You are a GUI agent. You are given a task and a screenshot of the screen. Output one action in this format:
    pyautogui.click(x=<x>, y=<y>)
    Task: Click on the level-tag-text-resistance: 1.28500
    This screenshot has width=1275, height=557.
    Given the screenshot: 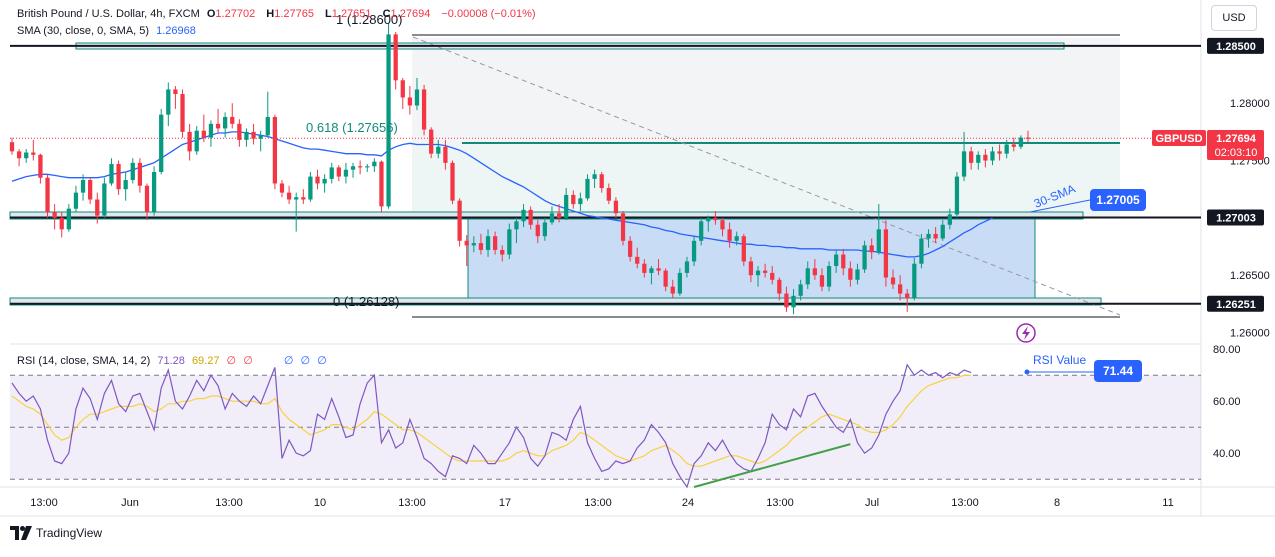 What is the action you would take?
    pyautogui.click(x=1236, y=47)
    